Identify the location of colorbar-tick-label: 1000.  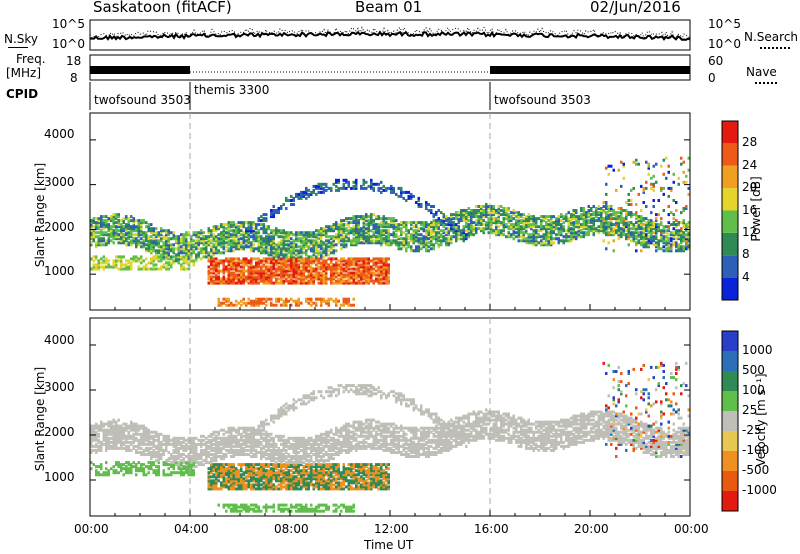
(757, 350).